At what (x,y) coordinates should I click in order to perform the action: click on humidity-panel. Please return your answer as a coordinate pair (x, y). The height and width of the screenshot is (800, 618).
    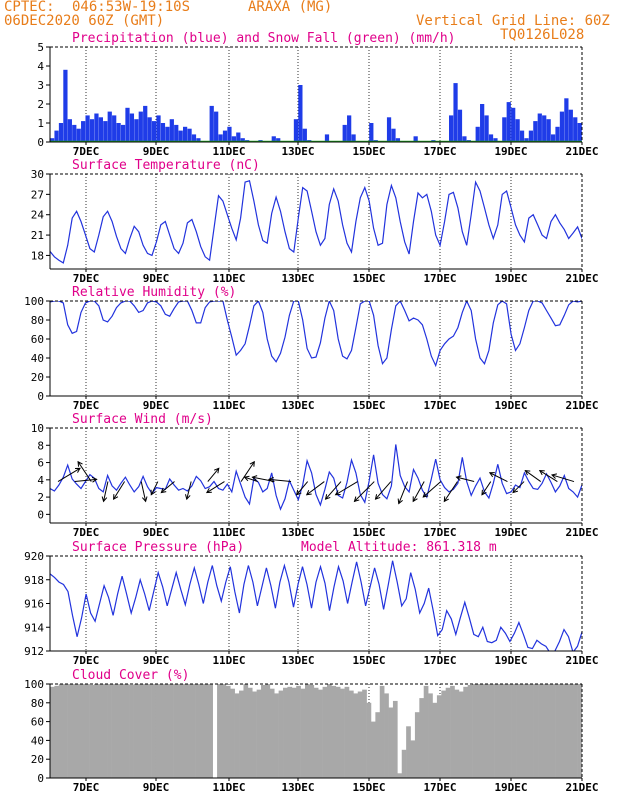
    Looking at the image, I should click on (314, 349).